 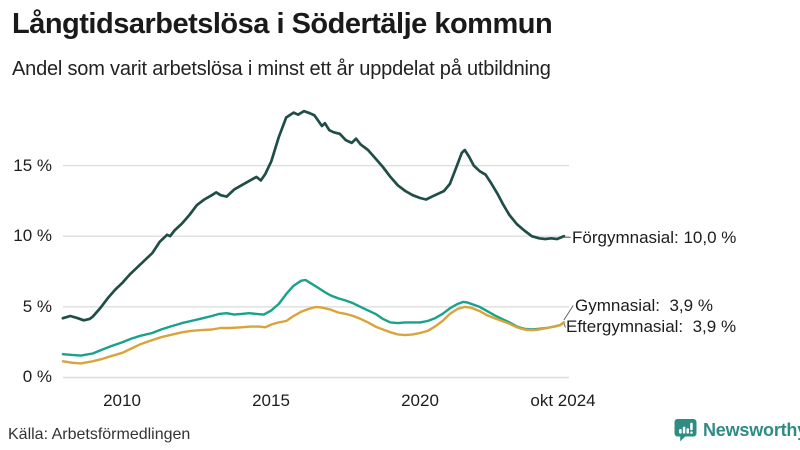 What do you see at coordinates (420, 400) in the screenshot?
I see `x-tick-2020: 2020` at bounding box center [420, 400].